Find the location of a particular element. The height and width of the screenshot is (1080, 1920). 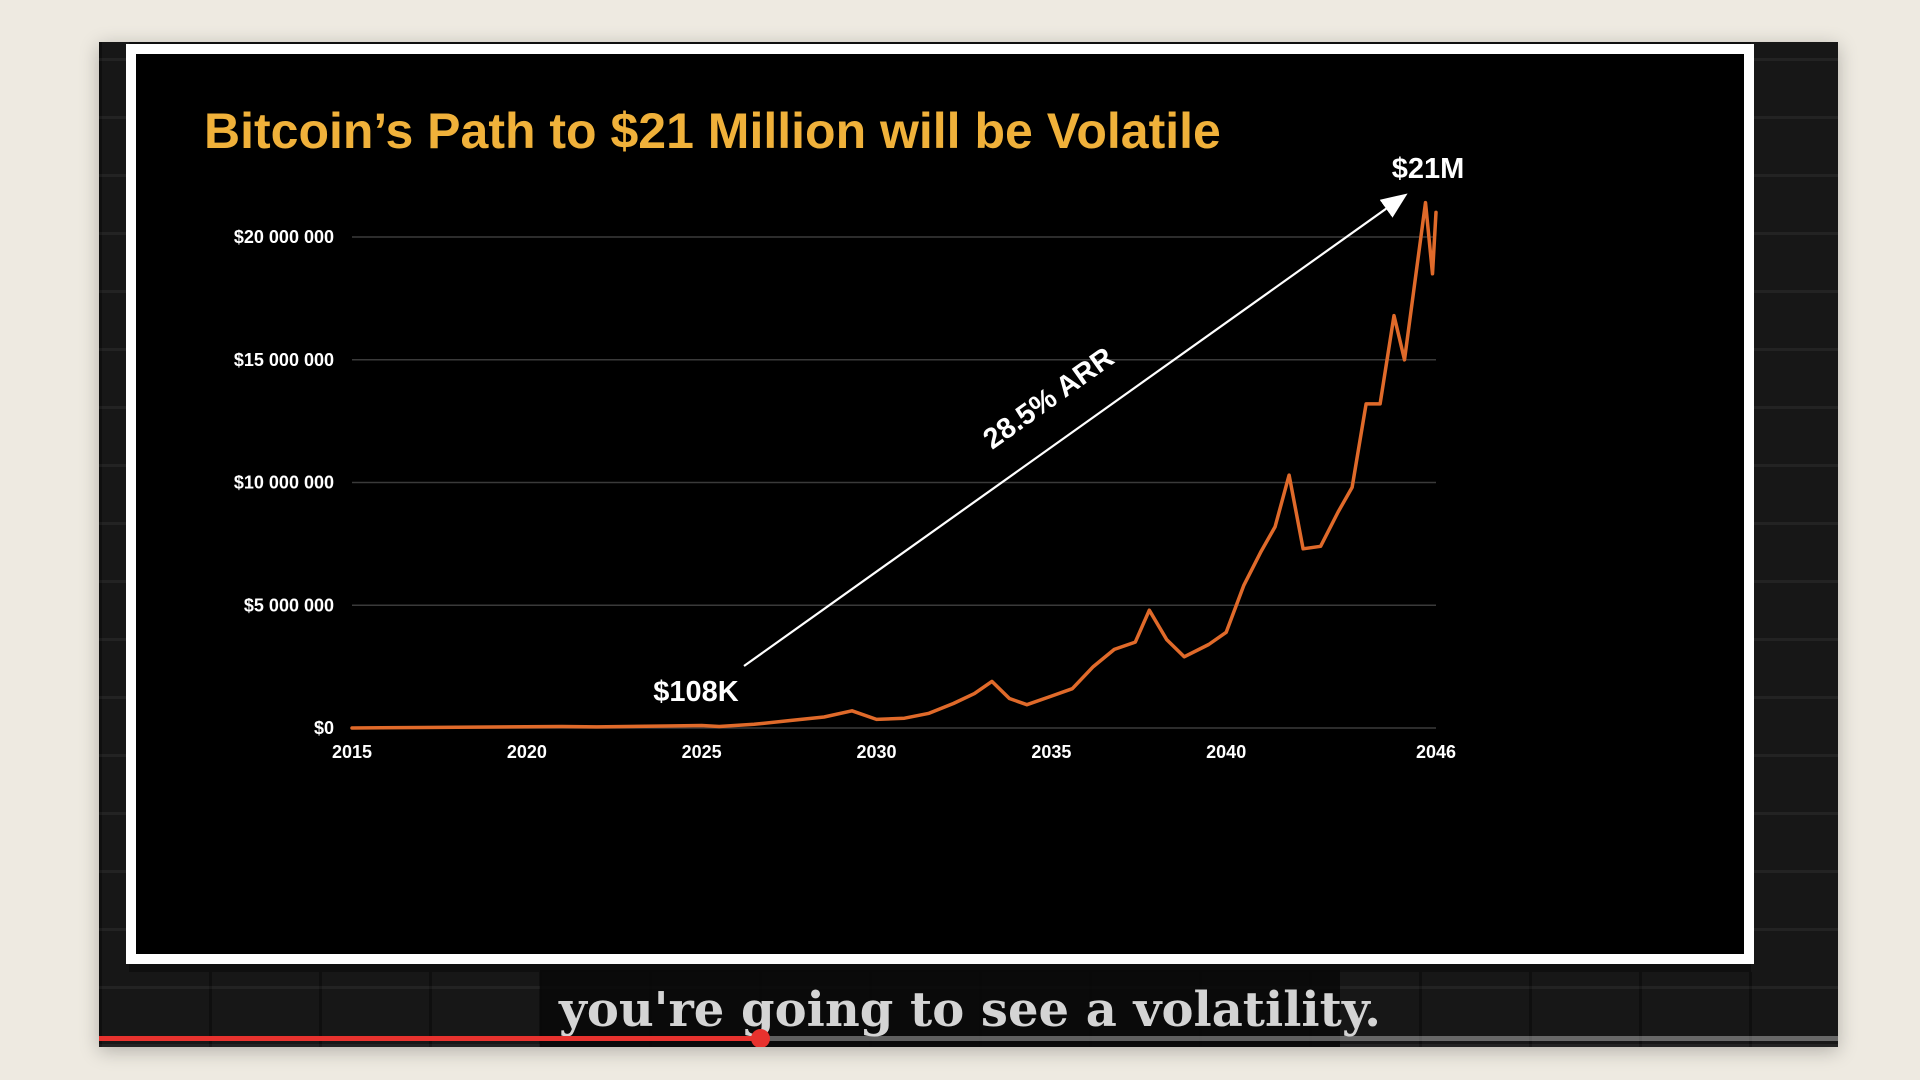

video-caption: you're going to see a volatility. is located at coordinates (970, 1010).